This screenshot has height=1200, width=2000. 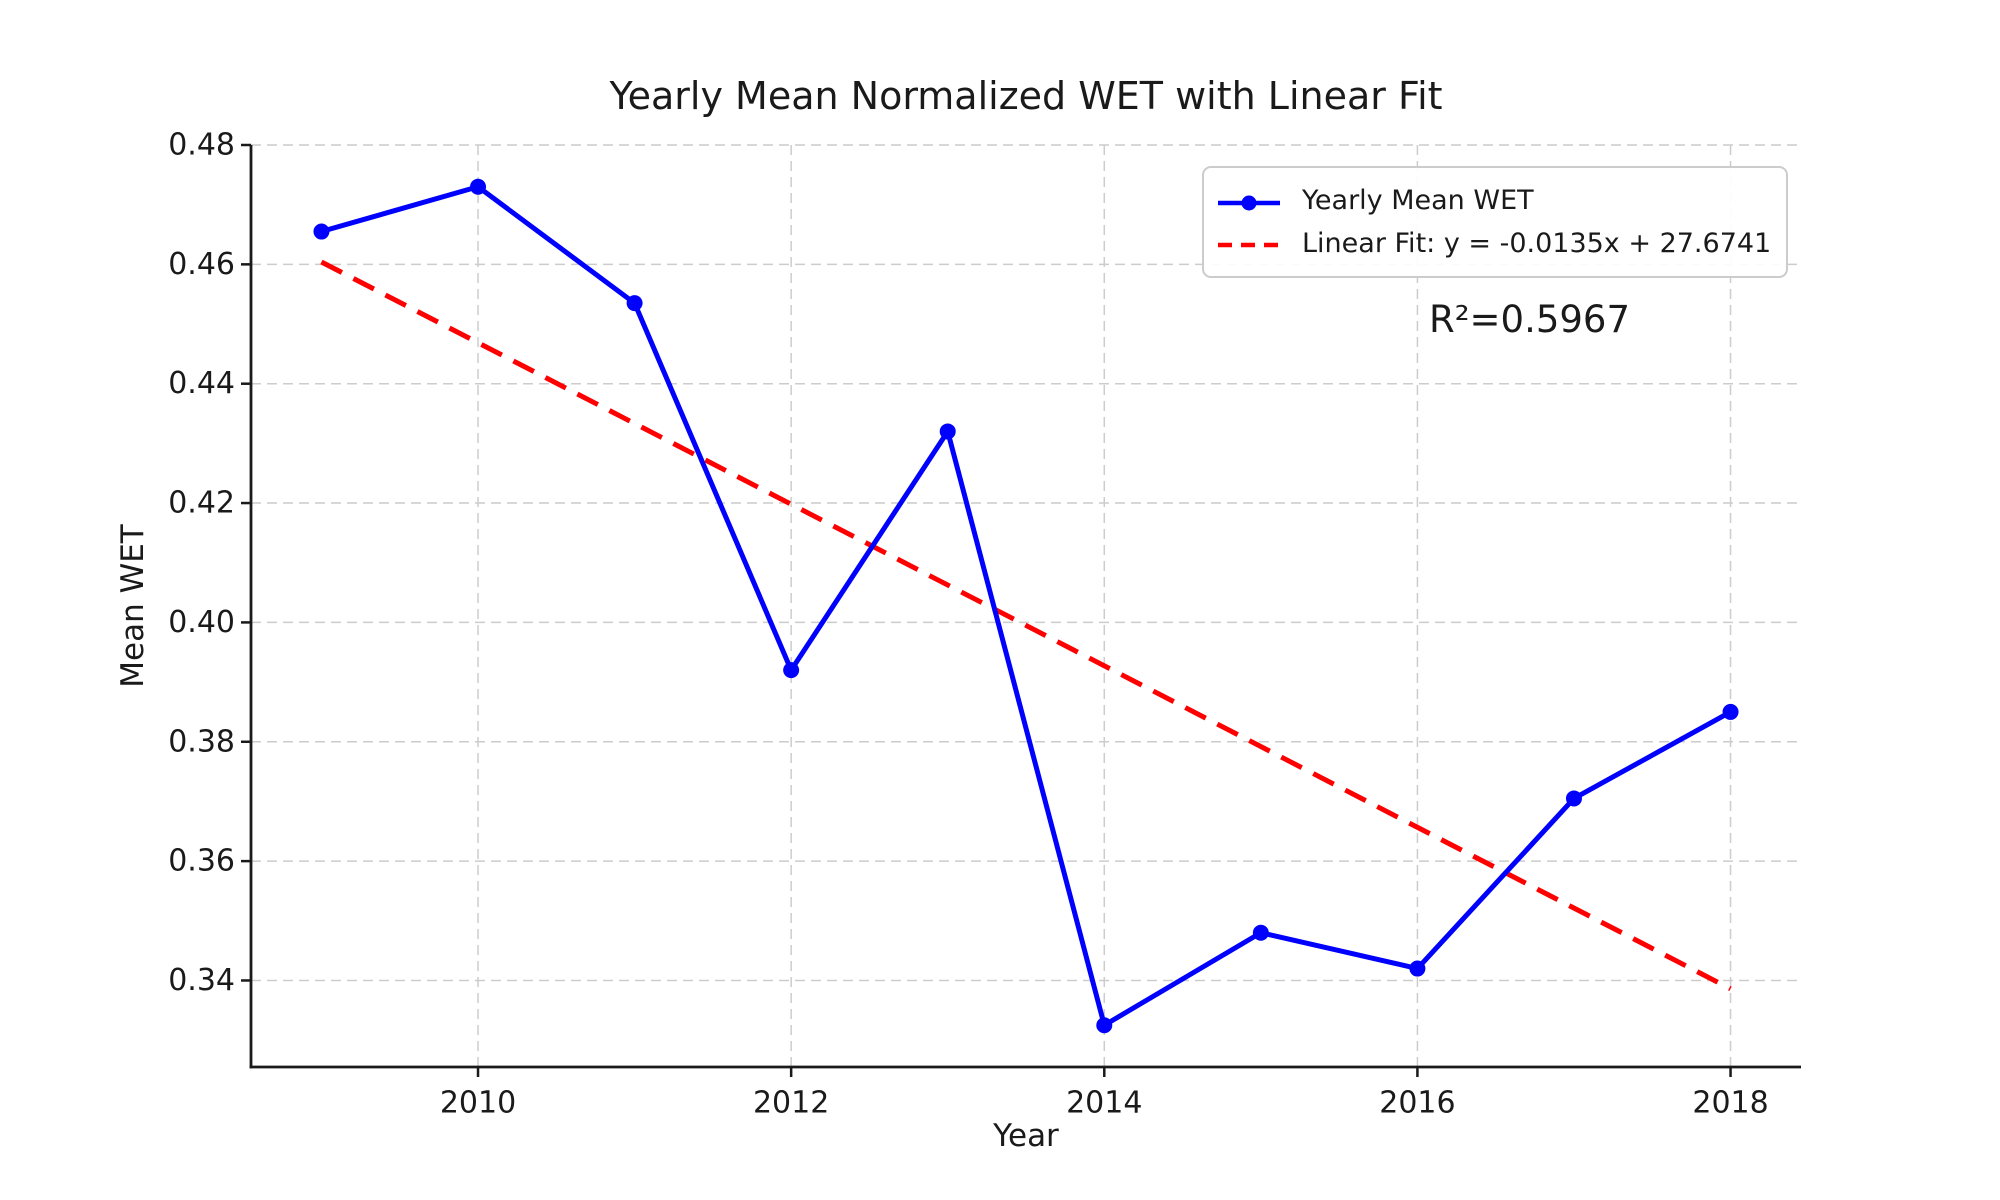 I want to click on r-squared-annotation: R²=0.5967, so click(x=1530, y=319).